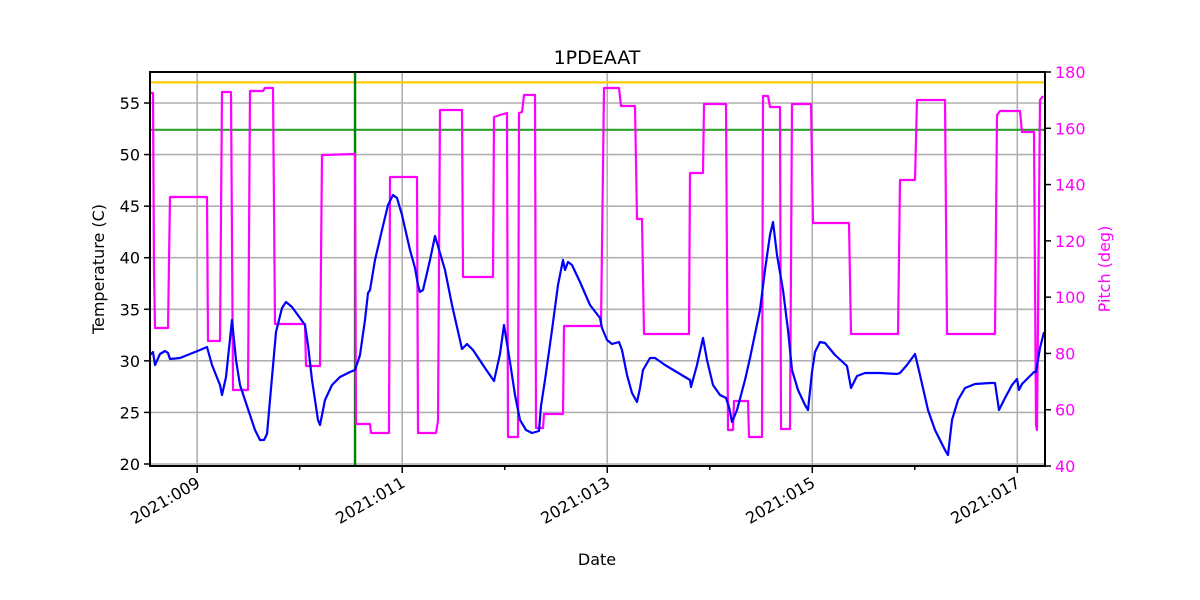 Image resolution: width=1200 pixels, height=600 pixels. What do you see at coordinates (1070, 72) in the screenshot?
I see `right-y-tick-label: 180` at bounding box center [1070, 72].